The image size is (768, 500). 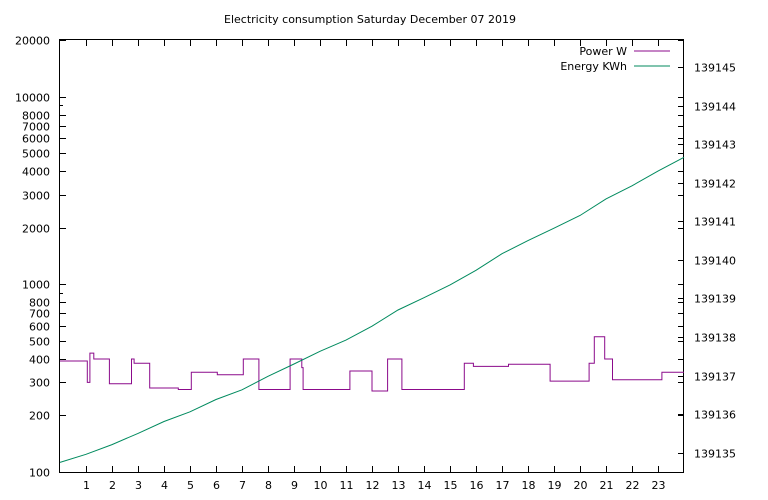 What do you see at coordinates (715, 299) in the screenshot?
I see `y2-tick-label: 139139` at bounding box center [715, 299].